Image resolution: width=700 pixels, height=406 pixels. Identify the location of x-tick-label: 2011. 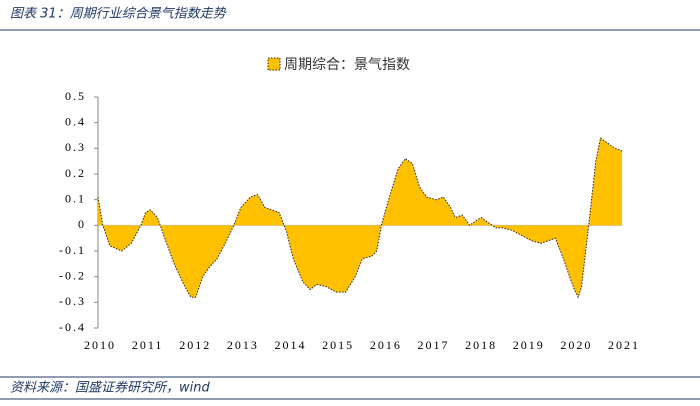
(148, 345).